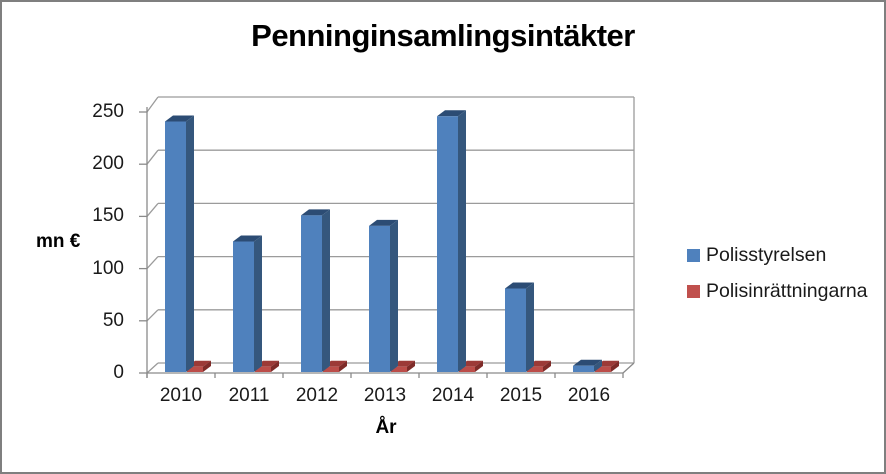  I want to click on bar-polisinrättningarna-2015-side, so click(547, 366).